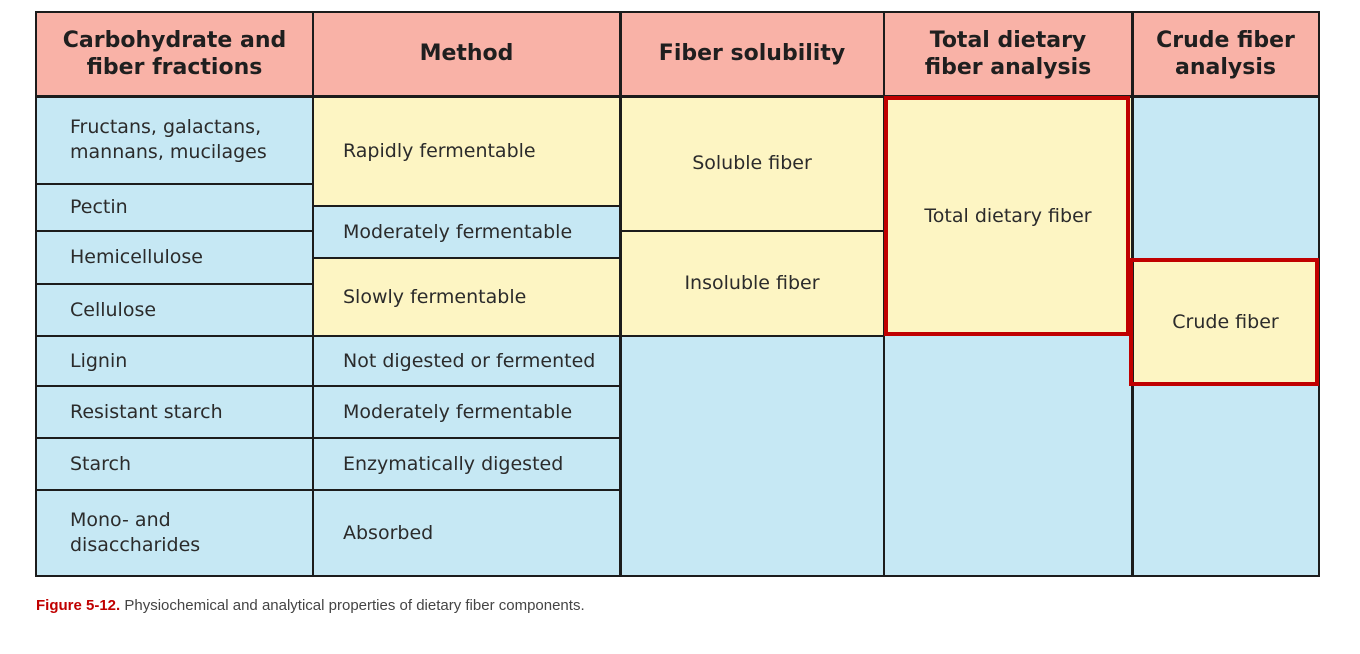  I want to click on header-method: Method, so click(466, 54).